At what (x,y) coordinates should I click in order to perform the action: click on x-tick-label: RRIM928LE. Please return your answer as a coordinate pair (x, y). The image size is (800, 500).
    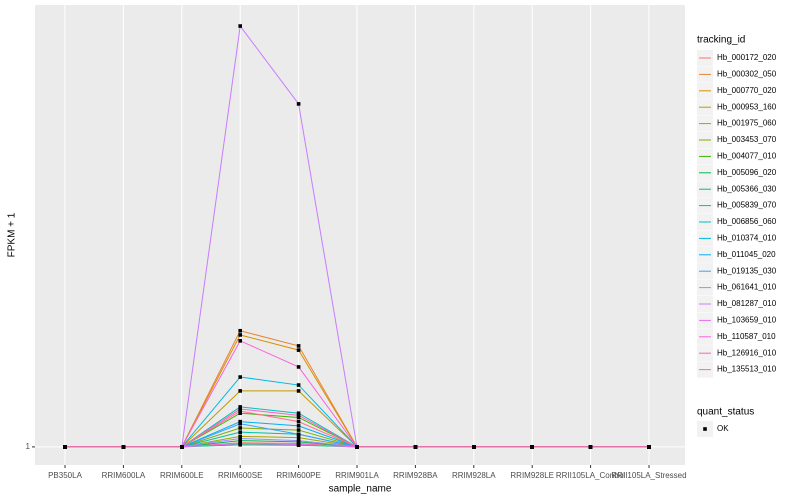
    Looking at the image, I should click on (532, 475).